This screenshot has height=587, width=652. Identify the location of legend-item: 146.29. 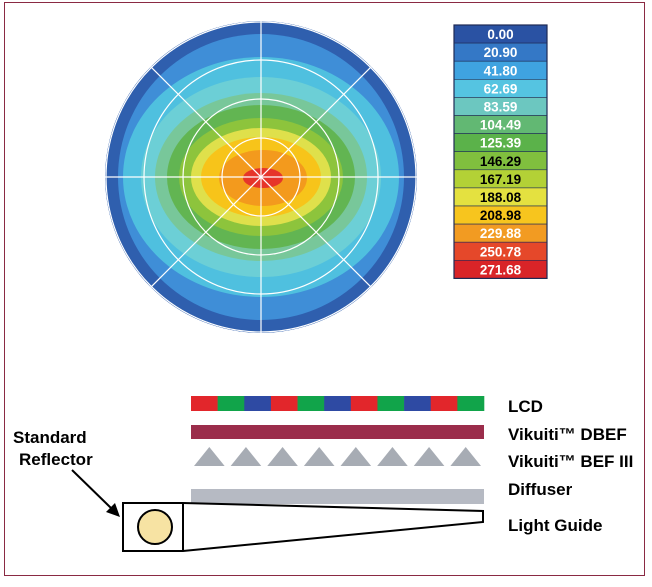
(500, 161).